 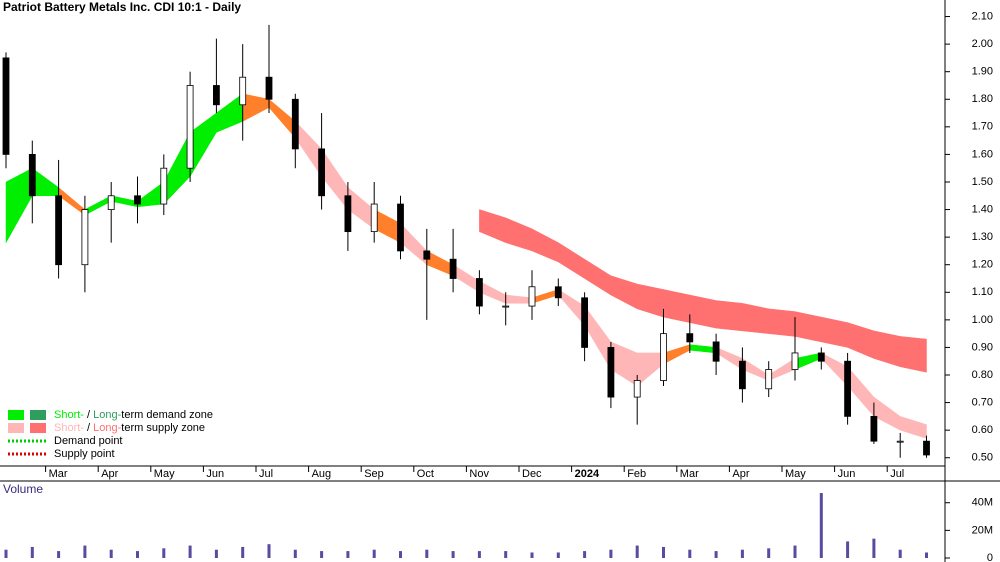 I want to click on legend-sep: /, so click(x=88, y=428).